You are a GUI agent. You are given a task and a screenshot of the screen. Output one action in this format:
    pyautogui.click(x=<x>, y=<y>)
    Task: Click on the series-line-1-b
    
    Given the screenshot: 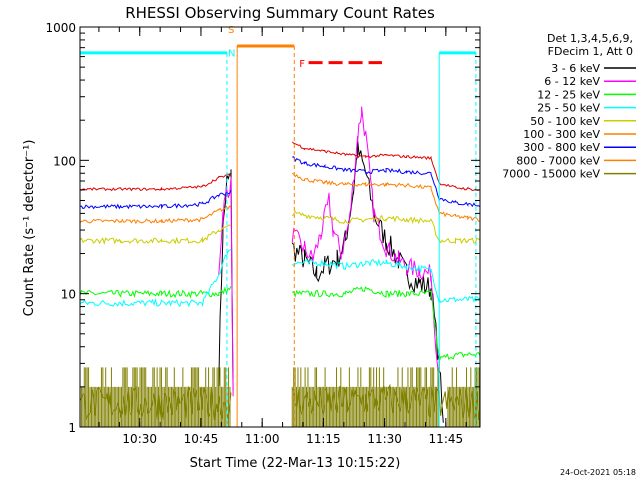 What is the action you would take?
    pyautogui.click(x=365, y=250)
    